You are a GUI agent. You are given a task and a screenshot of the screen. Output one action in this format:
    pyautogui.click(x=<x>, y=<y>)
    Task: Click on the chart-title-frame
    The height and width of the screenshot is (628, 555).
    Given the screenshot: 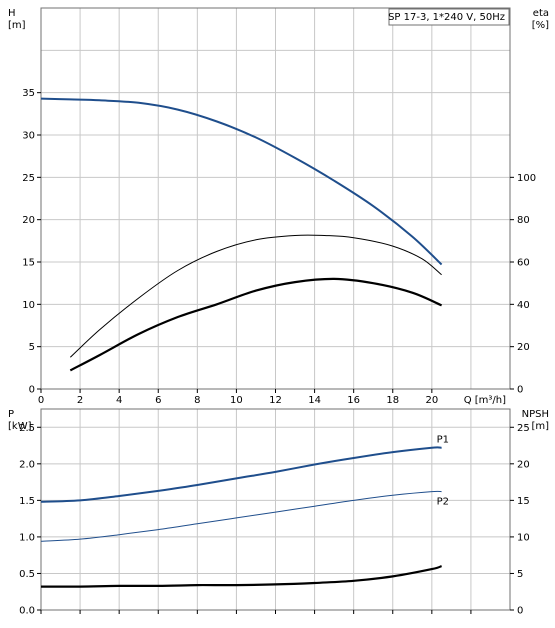 What is the action you would take?
    pyautogui.click(x=449, y=17)
    